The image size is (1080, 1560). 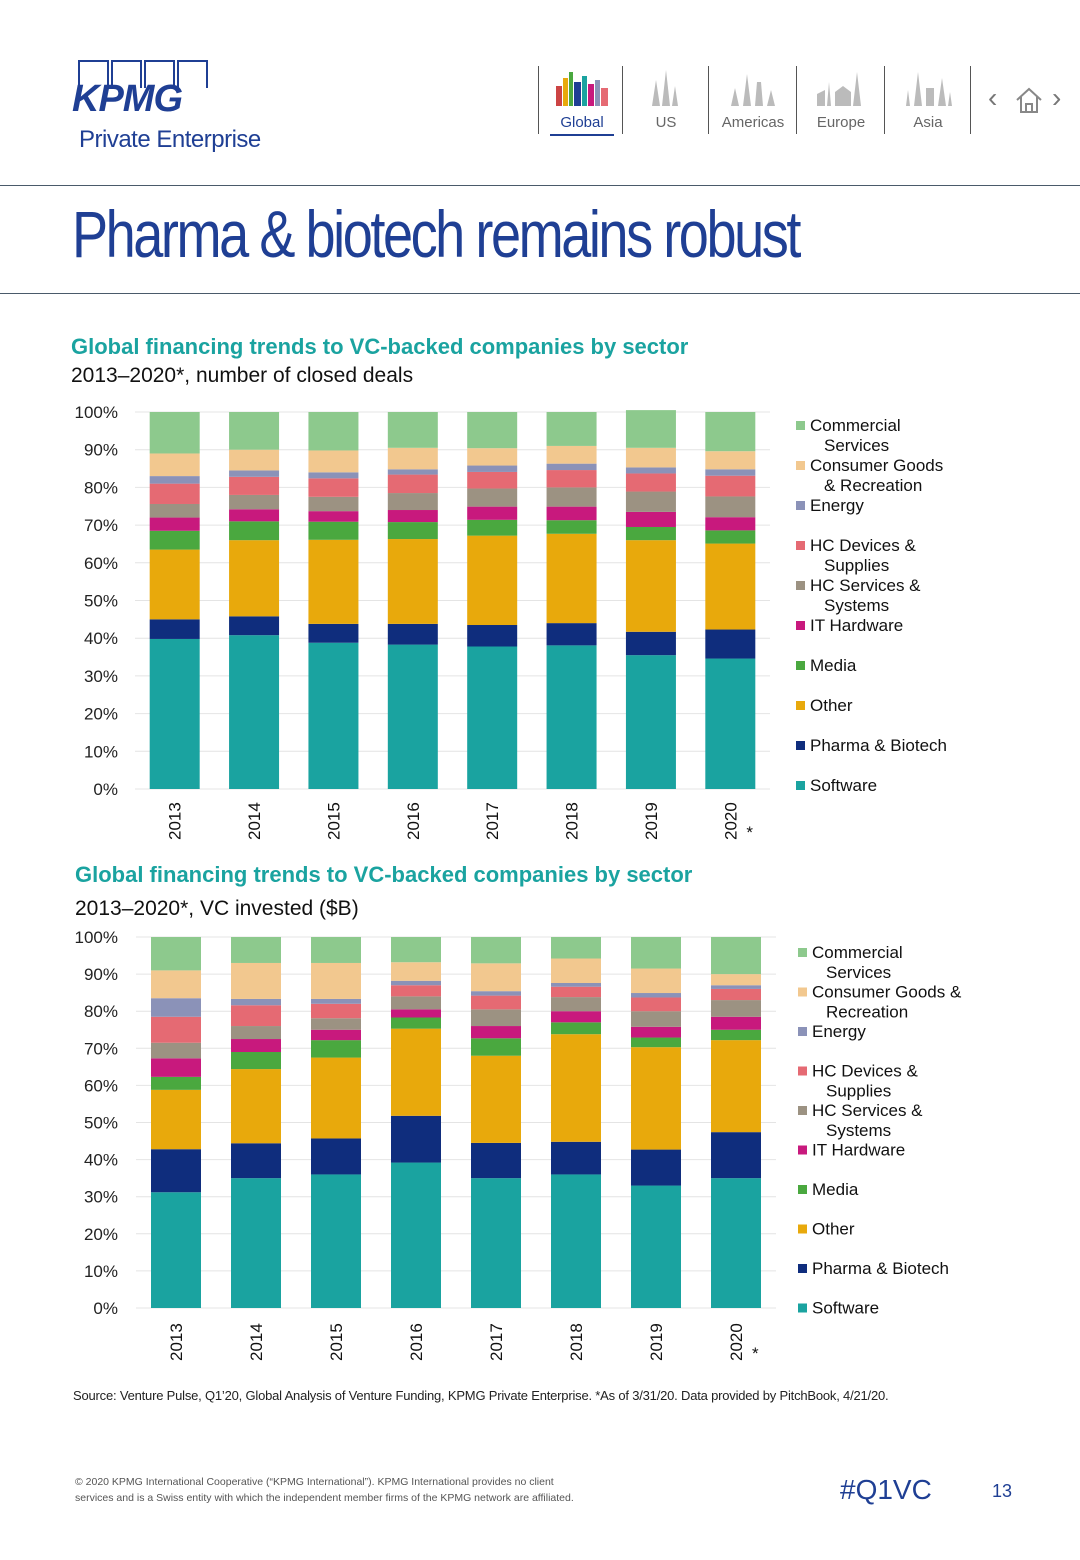 I want to click on x-tick-label: 2019, so click(x=656, y=1342).